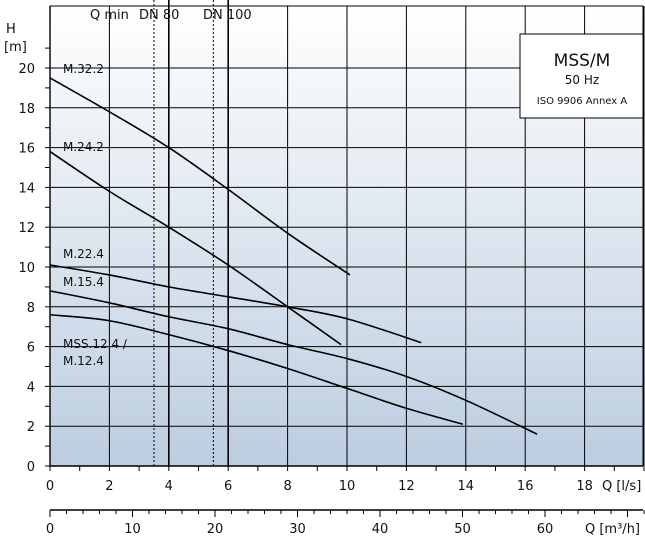  What do you see at coordinates (169, 486) in the screenshot?
I see `x-tick-label: 4` at bounding box center [169, 486].